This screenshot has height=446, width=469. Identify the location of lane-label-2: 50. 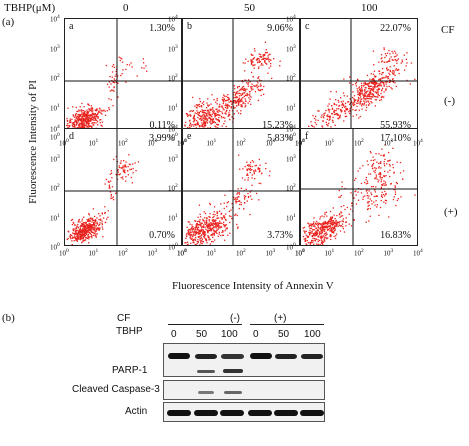
(202, 334).